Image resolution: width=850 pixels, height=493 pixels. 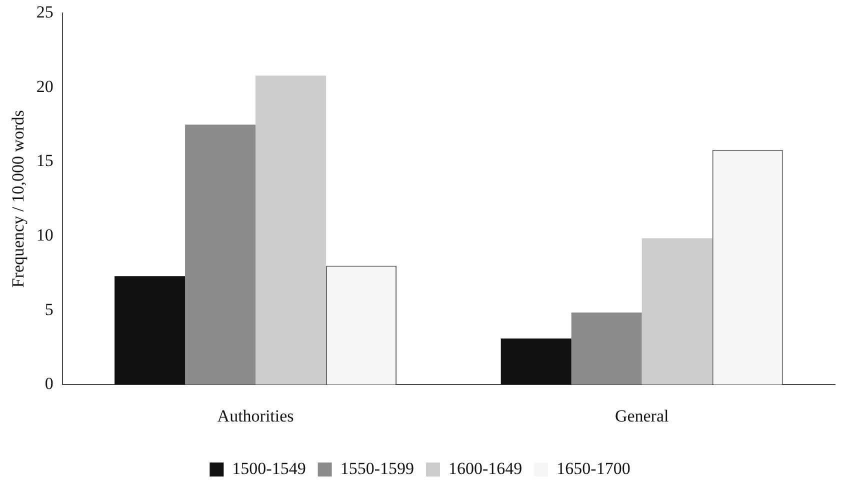 What do you see at coordinates (49, 384) in the screenshot?
I see `y-tick-label: 0` at bounding box center [49, 384].